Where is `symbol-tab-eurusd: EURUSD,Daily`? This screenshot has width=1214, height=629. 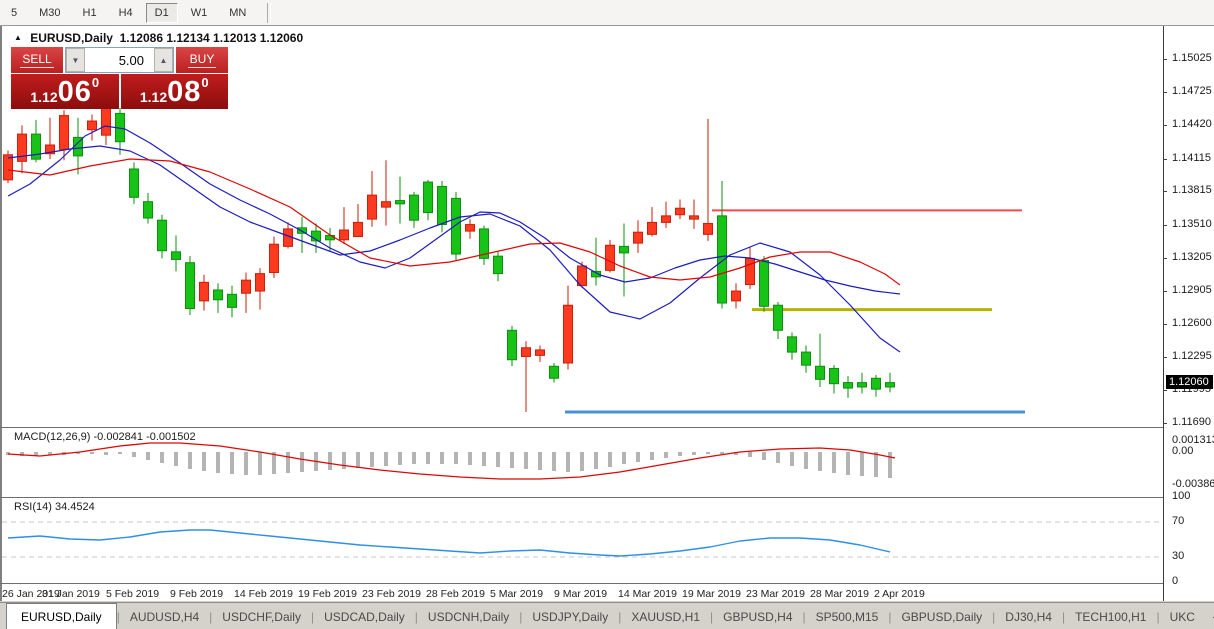
symbol-tab-eurusd: EURUSD,Daily is located at coordinates (61, 616).